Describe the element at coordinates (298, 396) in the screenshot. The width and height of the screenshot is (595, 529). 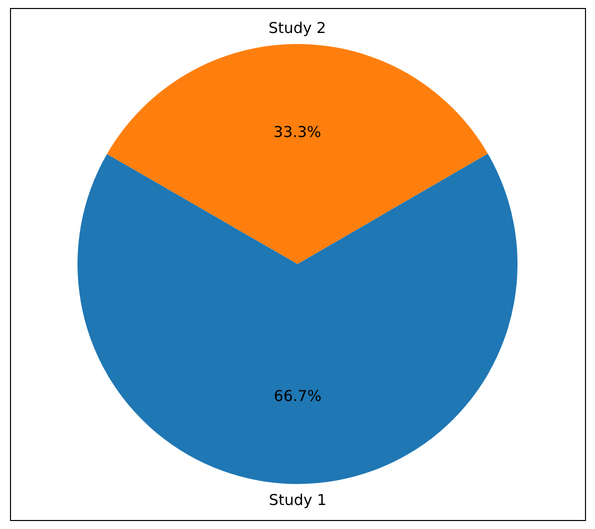
I see `data-label: 66.7%` at that location.